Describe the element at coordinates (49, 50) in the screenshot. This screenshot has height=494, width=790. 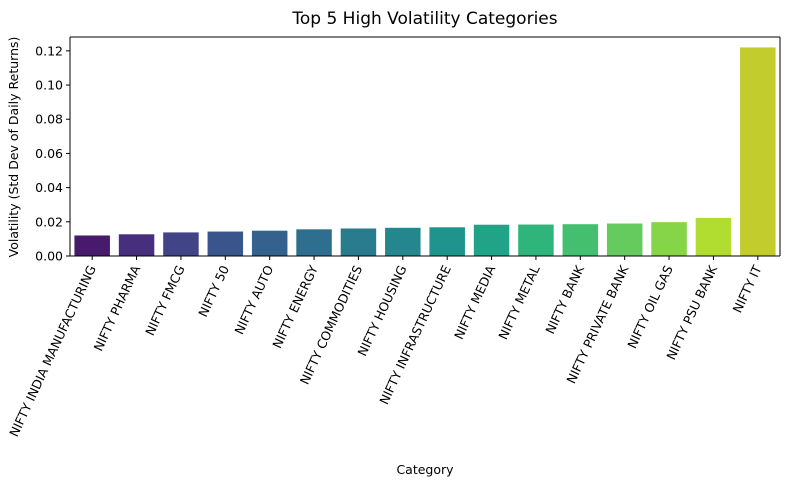
I see `y-tick-label: 0.12` at that location.